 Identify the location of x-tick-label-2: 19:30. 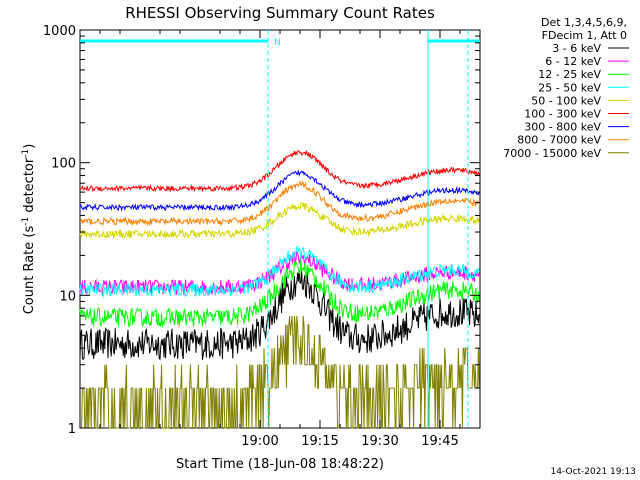
(379, 441).